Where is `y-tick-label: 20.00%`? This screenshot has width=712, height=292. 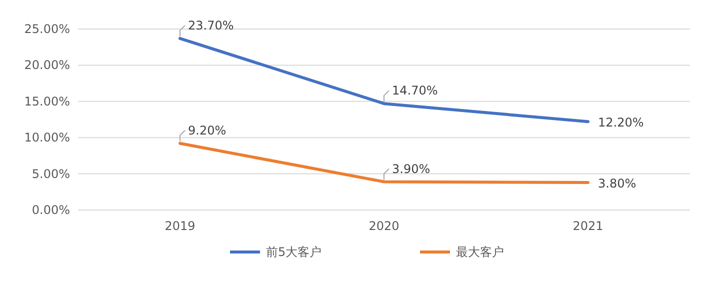
y-tick-label: 20.00% is located at coordinates (47, 65).